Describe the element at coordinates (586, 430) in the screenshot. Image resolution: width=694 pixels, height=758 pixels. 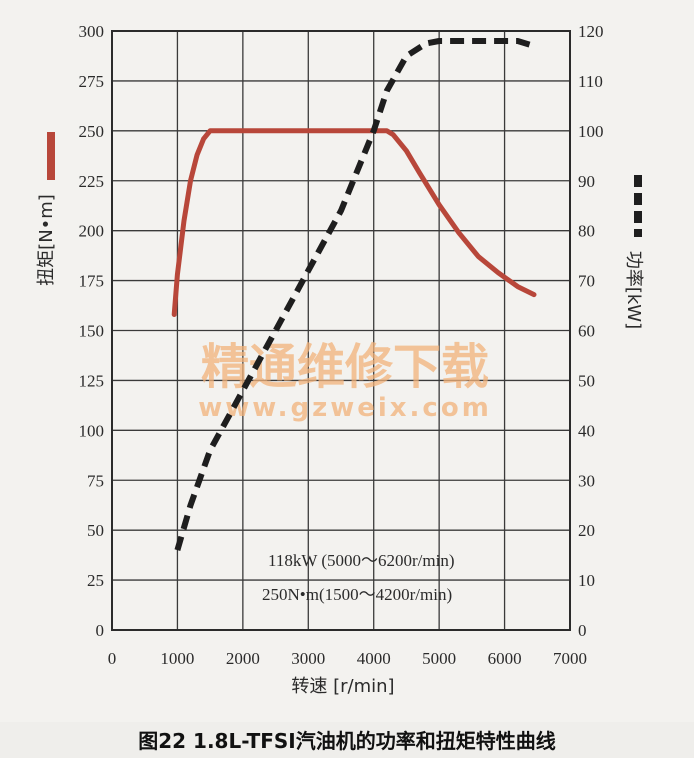
I see `y-right-tick-label: 40` at that location.